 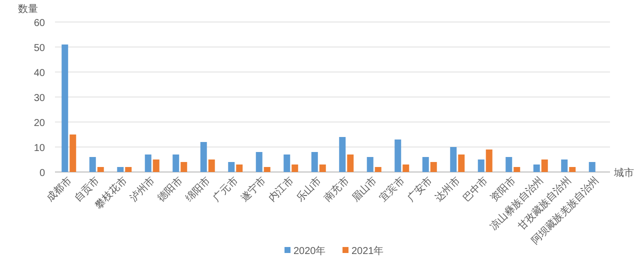 I want to click on x-tick-label: 达州市, so click(x=447, y=189).